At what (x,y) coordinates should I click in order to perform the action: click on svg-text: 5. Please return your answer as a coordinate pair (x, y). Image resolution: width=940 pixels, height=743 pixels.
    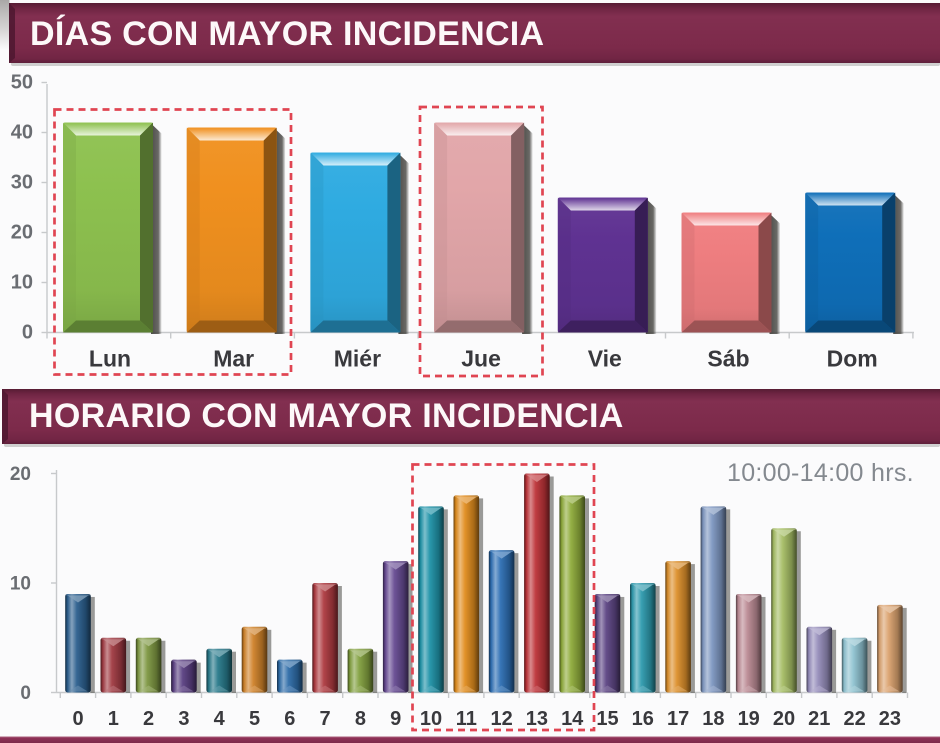
    Looking at the image, I should click on (254, 719).